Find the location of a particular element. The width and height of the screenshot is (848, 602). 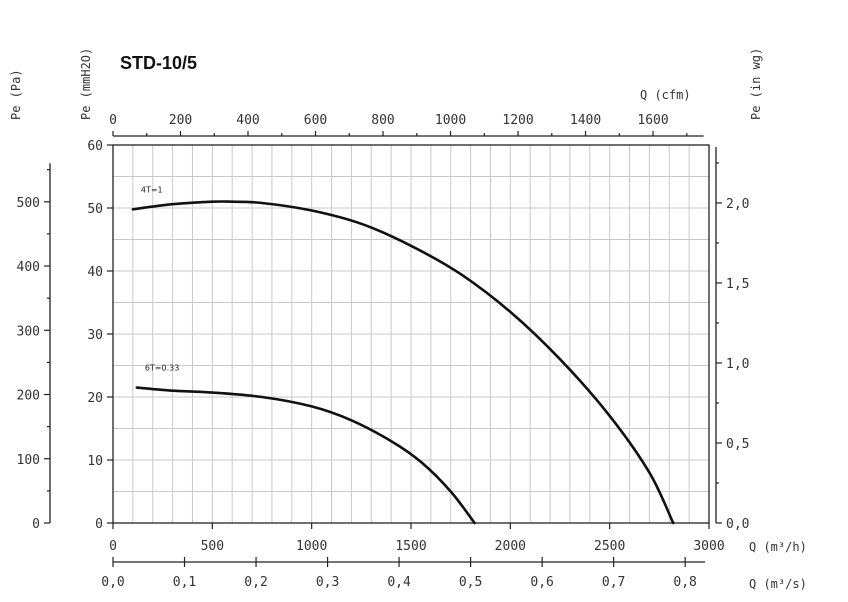

tick-label-mmh2o: 50 is located at coordinates (95, 209).